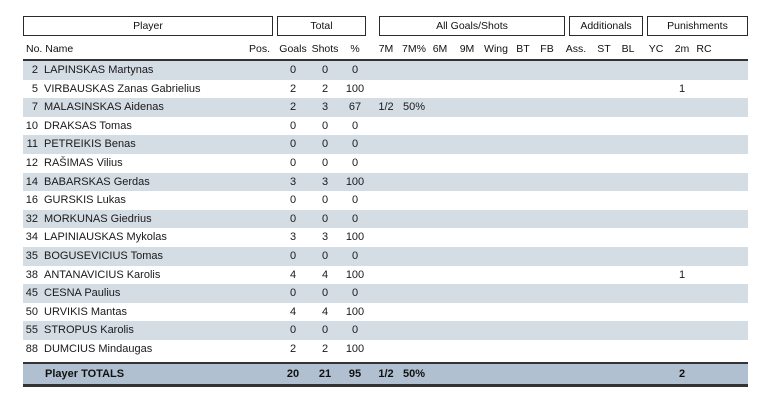  I want to click on totals-yc-cell, so click(656, 374).